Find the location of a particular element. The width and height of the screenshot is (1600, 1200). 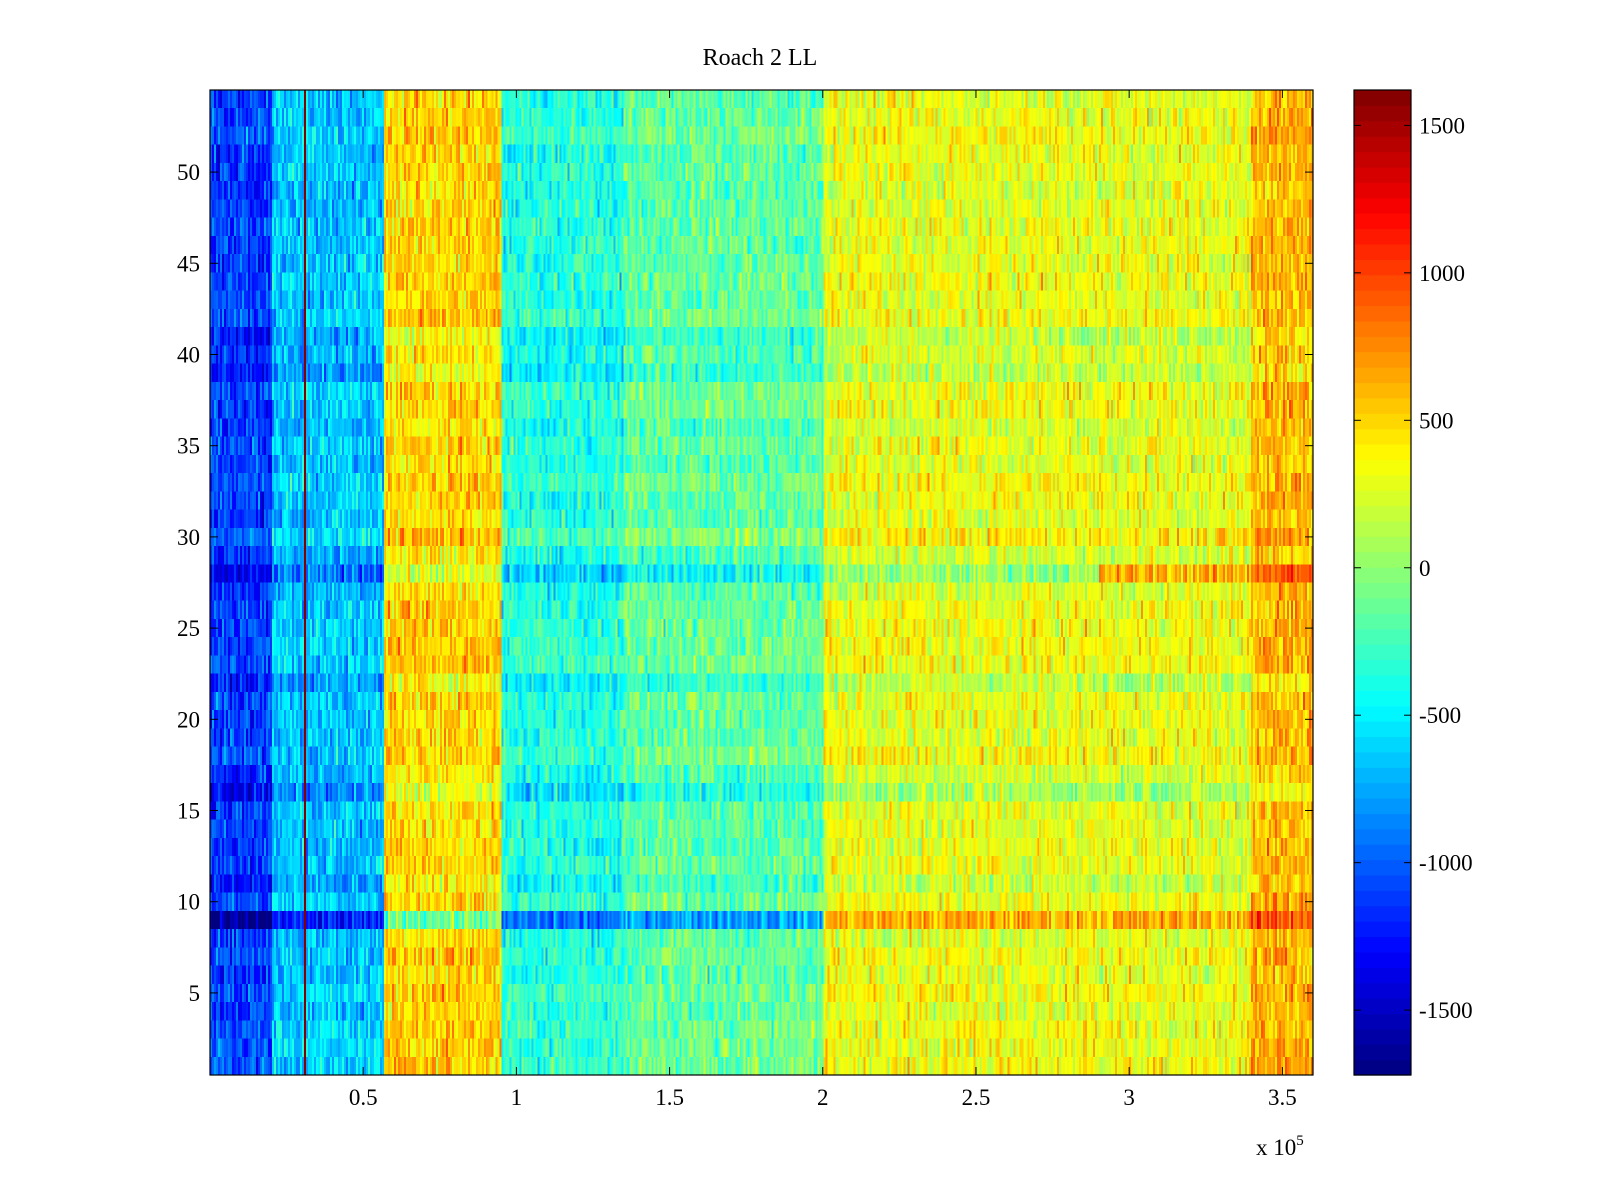

y-tick-label: 45 is located at coordinates (188, 263).